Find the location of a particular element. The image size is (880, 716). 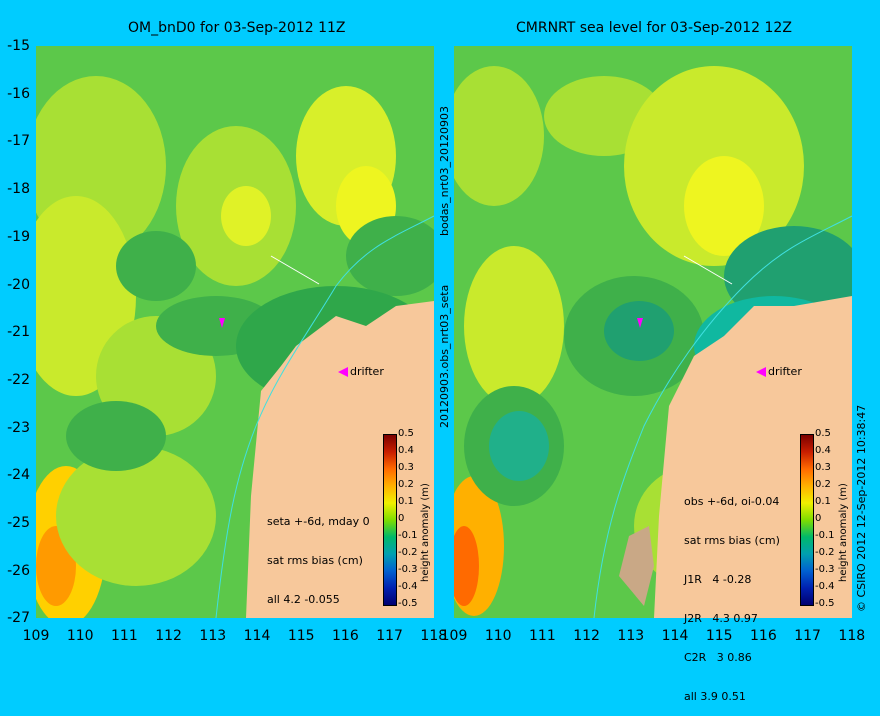

left-colorbar-tick: -0.3 is located at coordinates (408, 569).